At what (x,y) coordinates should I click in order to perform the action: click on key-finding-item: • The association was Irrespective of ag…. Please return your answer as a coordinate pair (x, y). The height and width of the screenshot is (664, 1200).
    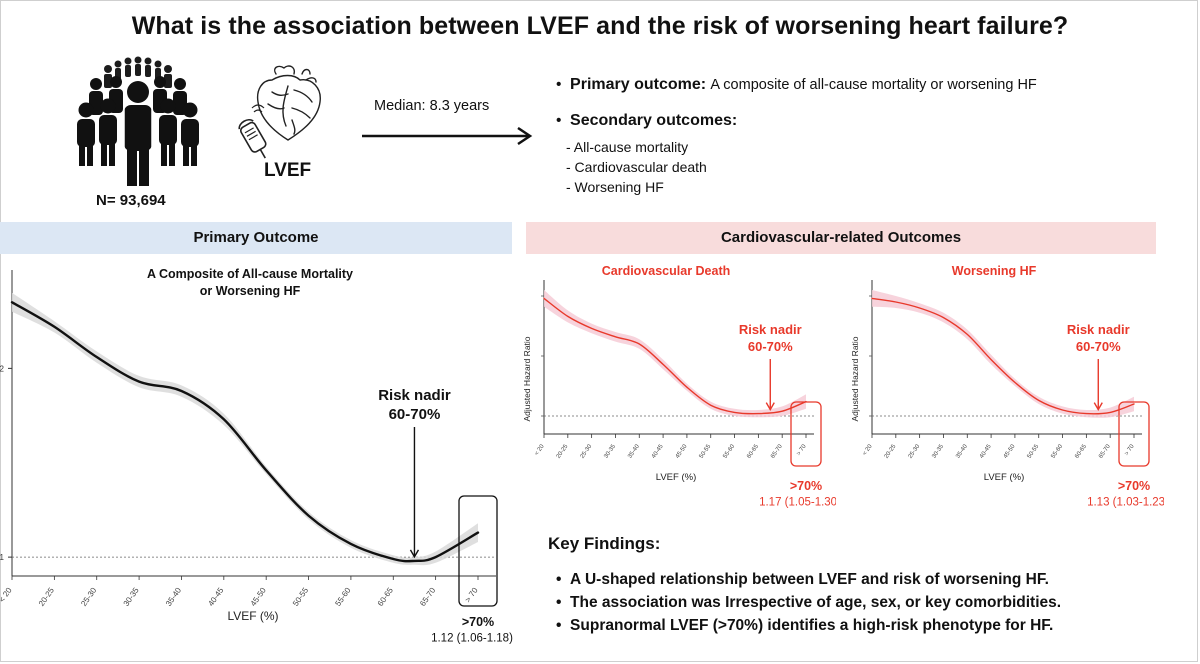
    Looking at the image, I should click on (808, 603).